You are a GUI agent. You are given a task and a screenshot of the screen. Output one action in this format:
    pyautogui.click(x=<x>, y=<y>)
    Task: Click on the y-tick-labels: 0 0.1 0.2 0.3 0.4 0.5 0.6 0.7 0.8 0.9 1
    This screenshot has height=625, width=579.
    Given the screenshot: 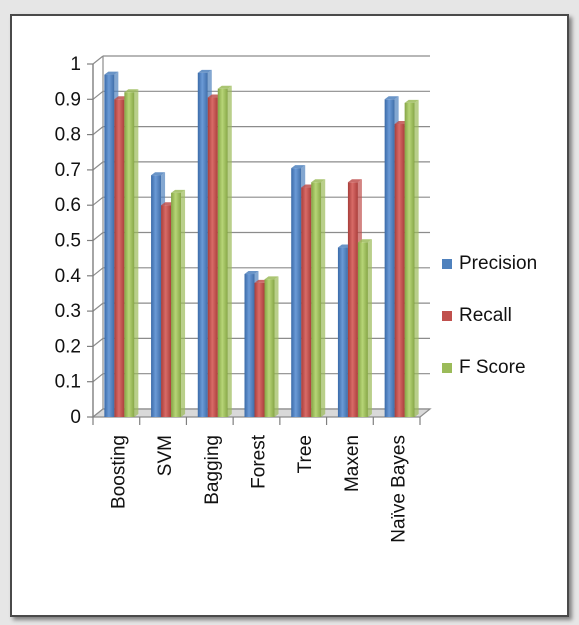 What is the action you would take?
    pyautogui.click(x=68, y=241)
    